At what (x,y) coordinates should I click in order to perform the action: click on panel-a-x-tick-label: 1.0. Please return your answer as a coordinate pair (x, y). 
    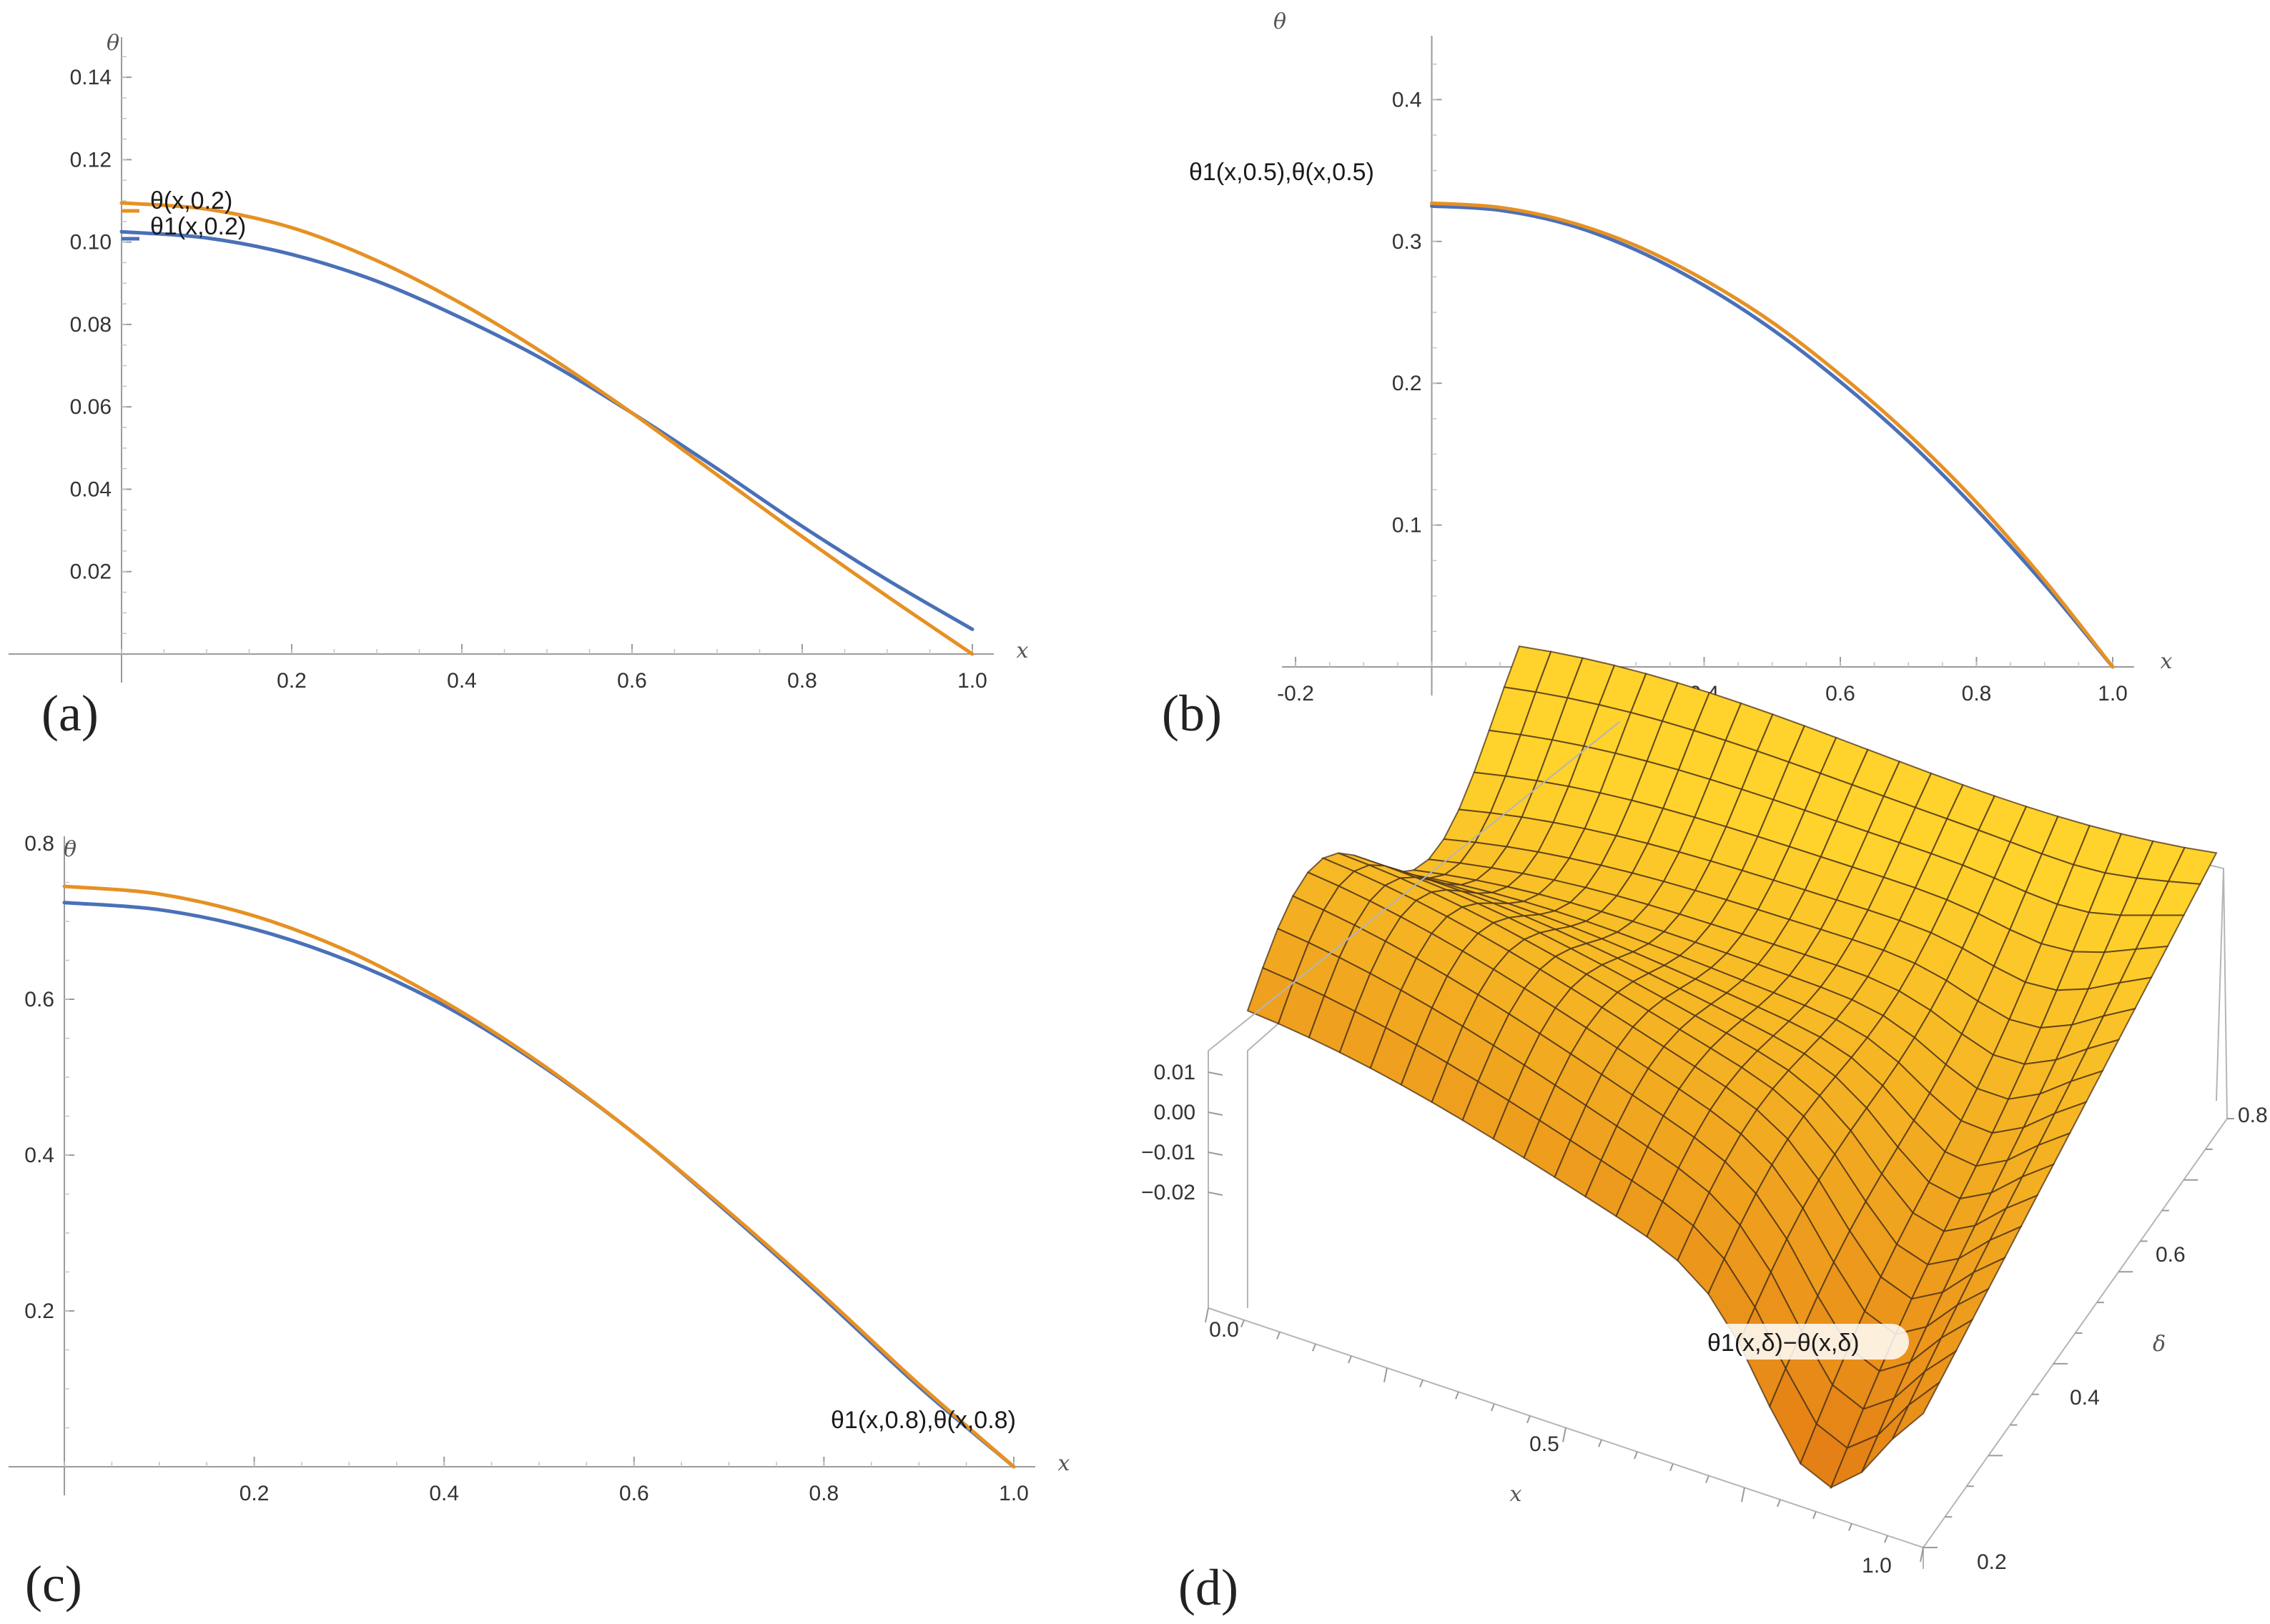
    Looking at the image, I should click on (972, 681).